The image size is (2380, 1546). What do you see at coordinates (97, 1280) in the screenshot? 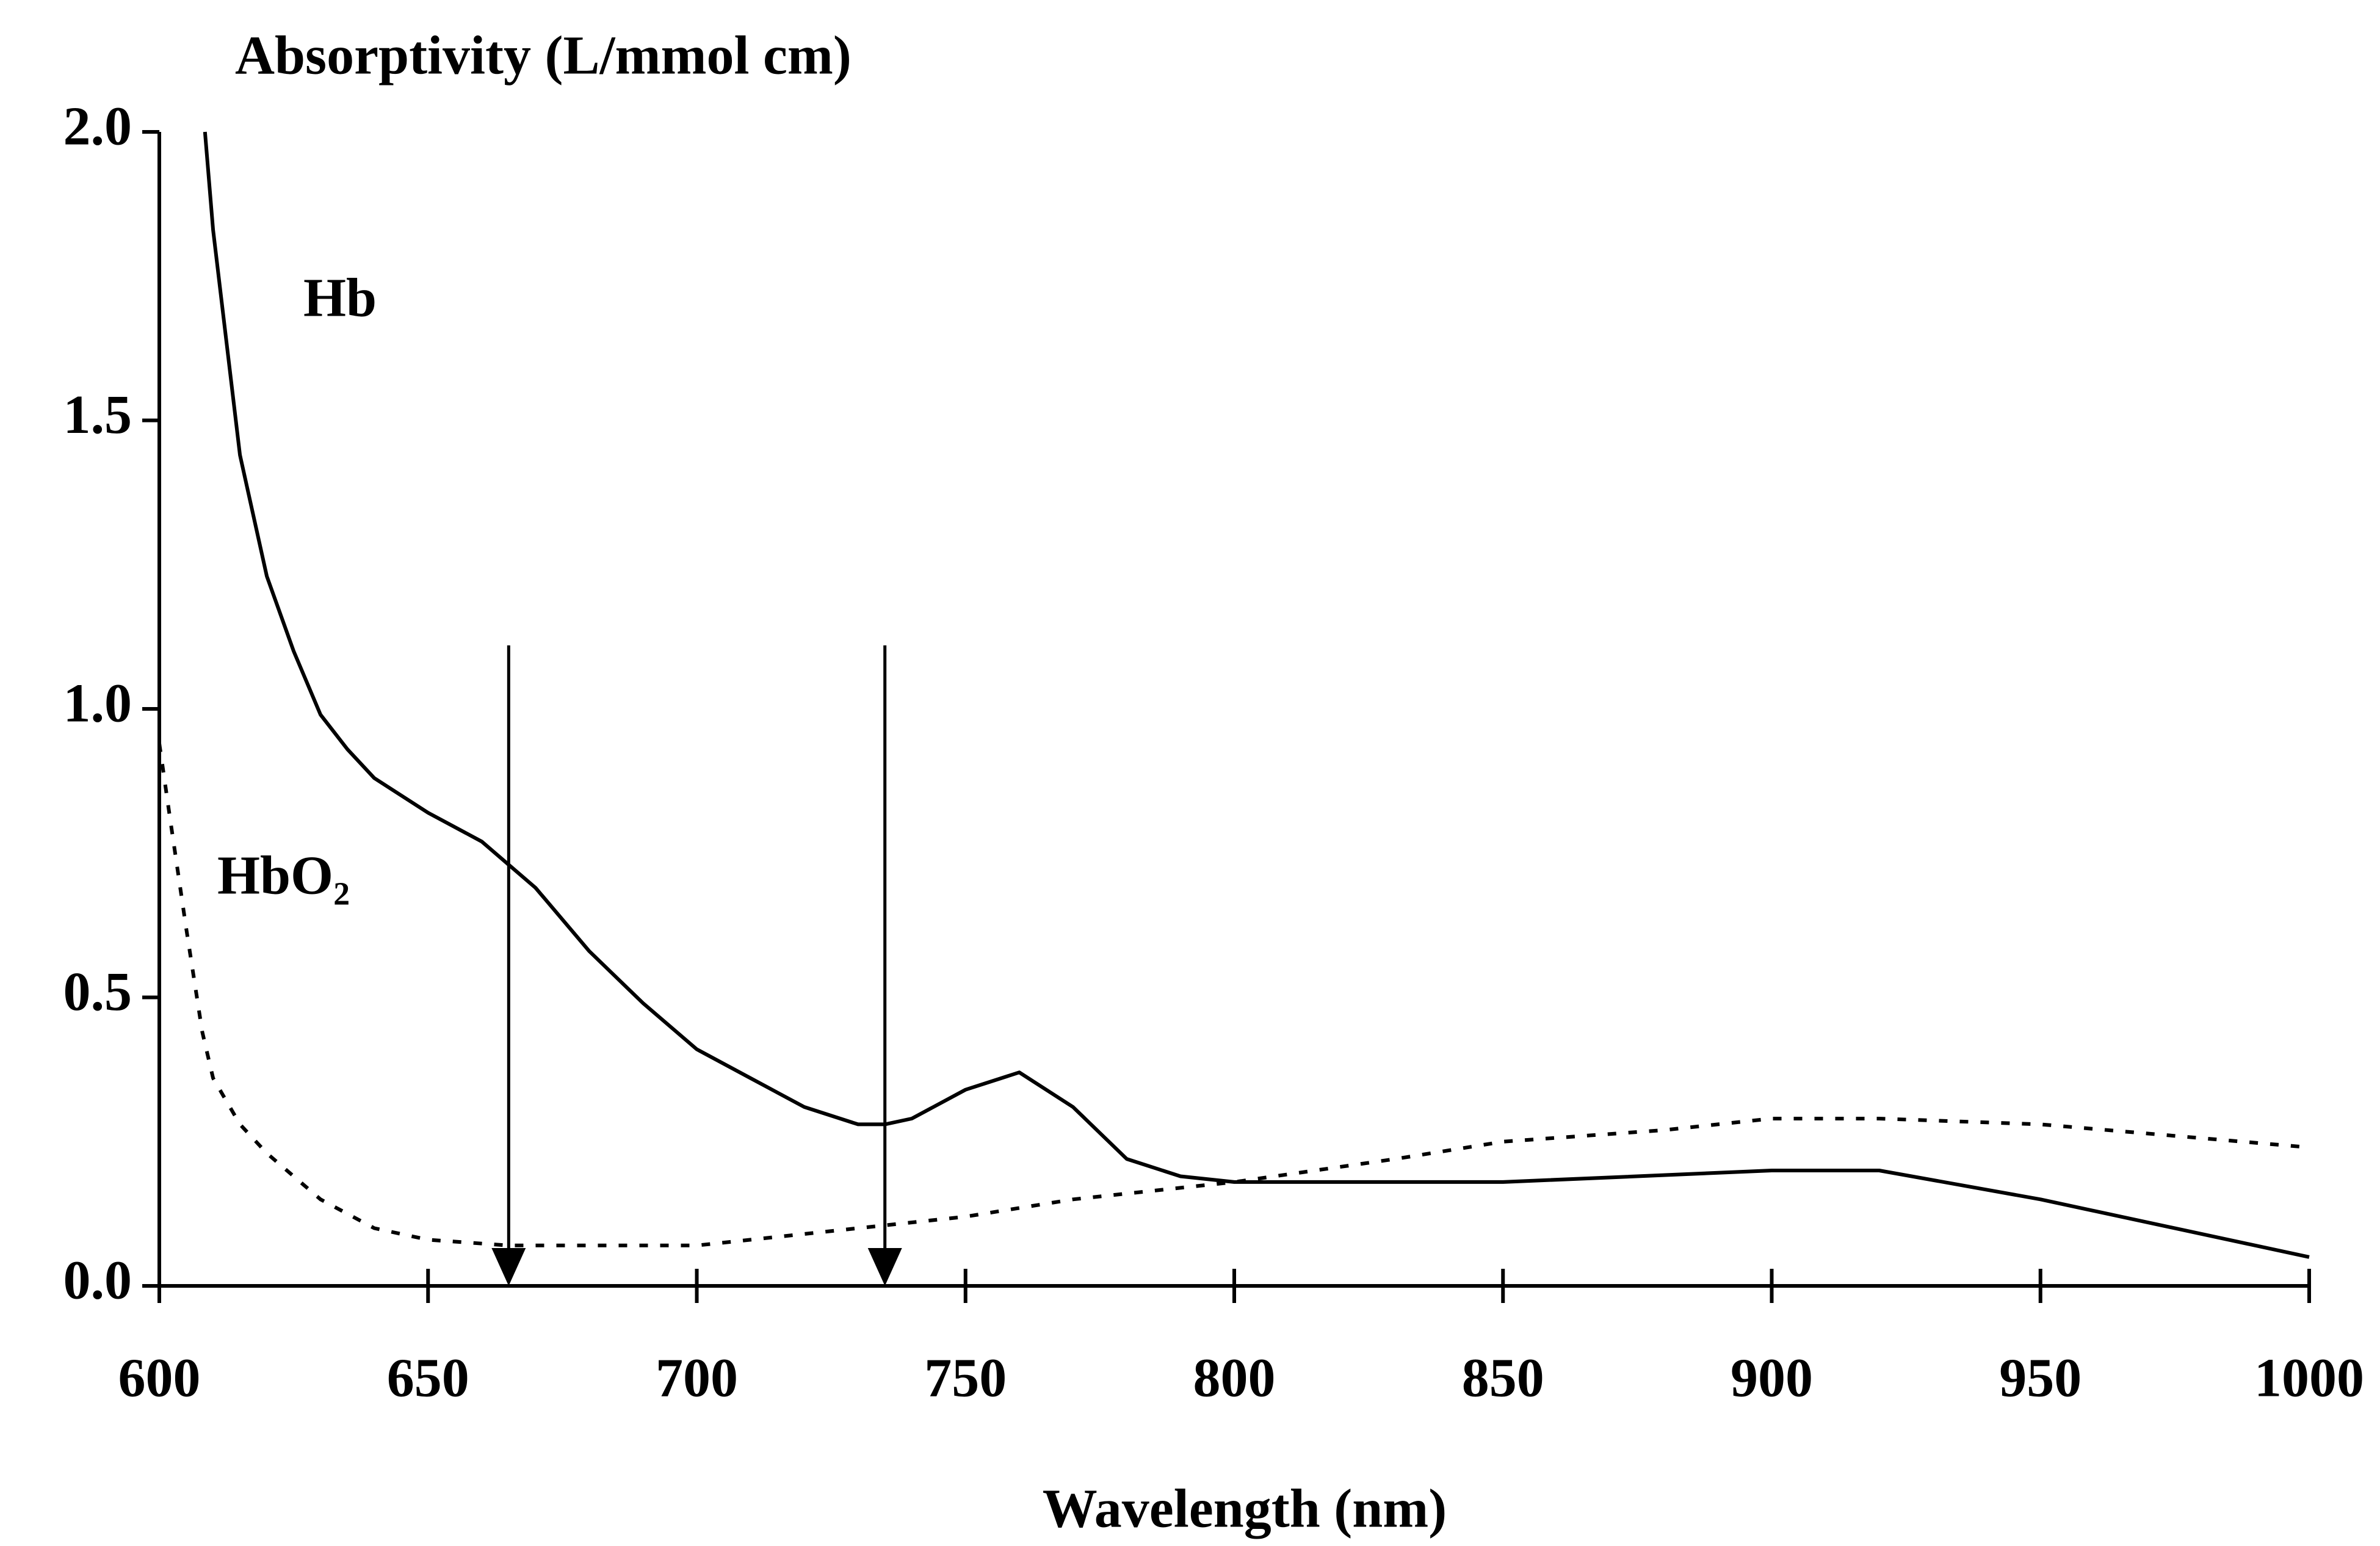
I see `y-tick-label: 0.0` at bounding box center [97, 1280].